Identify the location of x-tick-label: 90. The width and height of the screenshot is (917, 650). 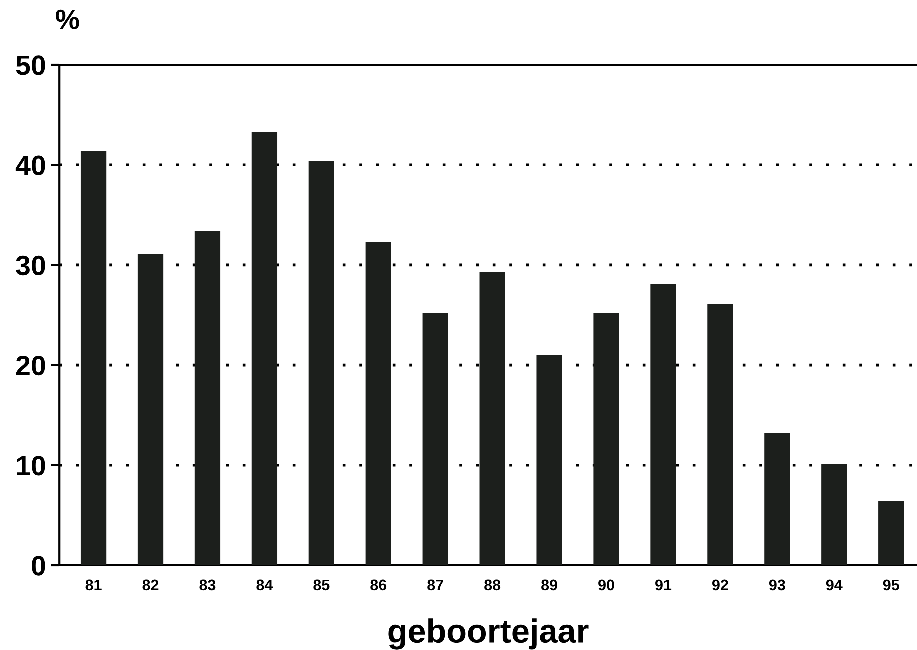
(606, 585).